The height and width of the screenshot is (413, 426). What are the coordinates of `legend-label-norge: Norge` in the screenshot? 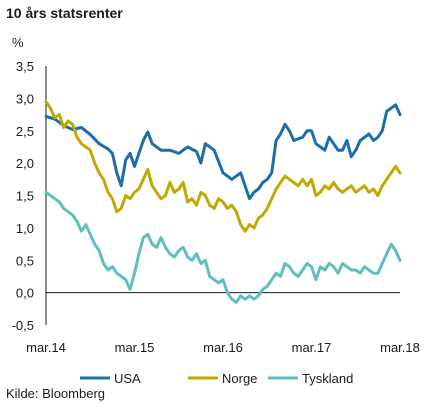 It's located at (239, 378).